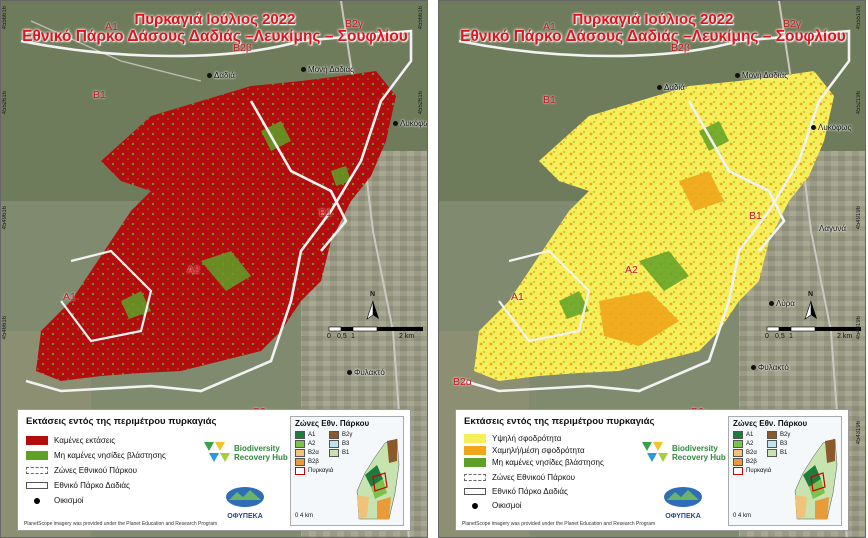 The height and width of the screenshot is (538, 868). Describe the element at coordinates (859, 103) in the screenshot. I see `coord-label: 4552196` at that location.